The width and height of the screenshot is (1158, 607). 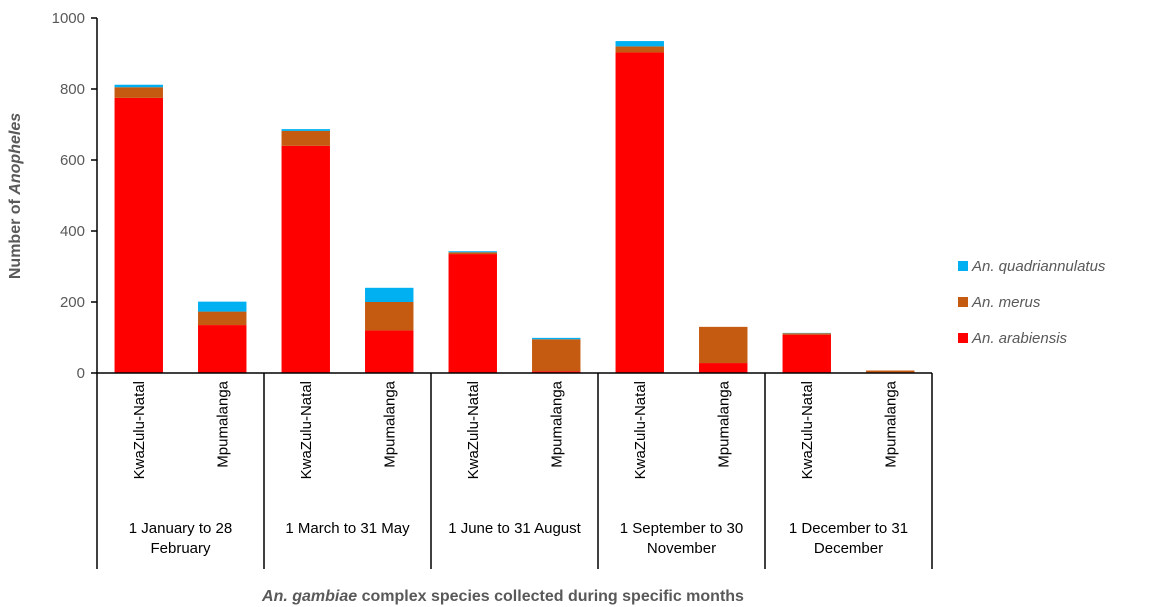 I want to click on x-group-label: 1 December to 31, so click(x=848, y=528).